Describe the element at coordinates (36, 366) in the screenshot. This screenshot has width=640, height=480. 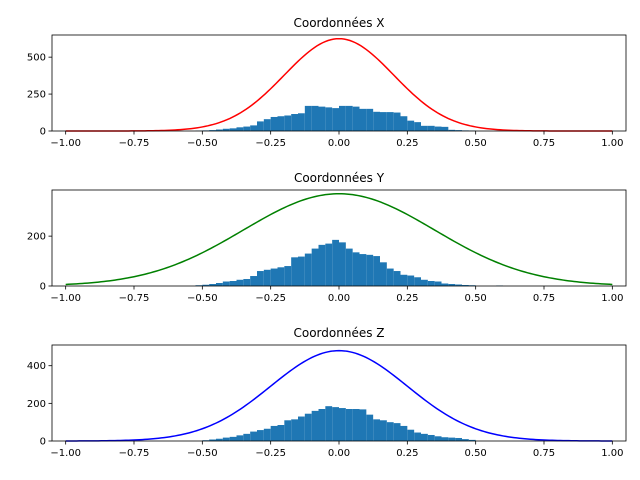
I see `y-tick-label-2: 400` at that location.